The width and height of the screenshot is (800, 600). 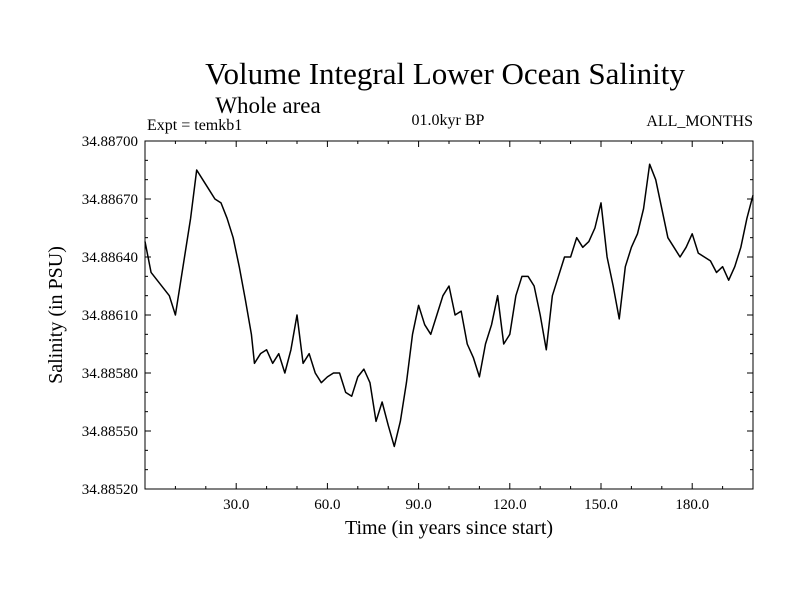 What do you see at coordinates (267, 105) in the screenshot?
I see `chart-subtitle: Whole area` at bounding box center [267, 105].